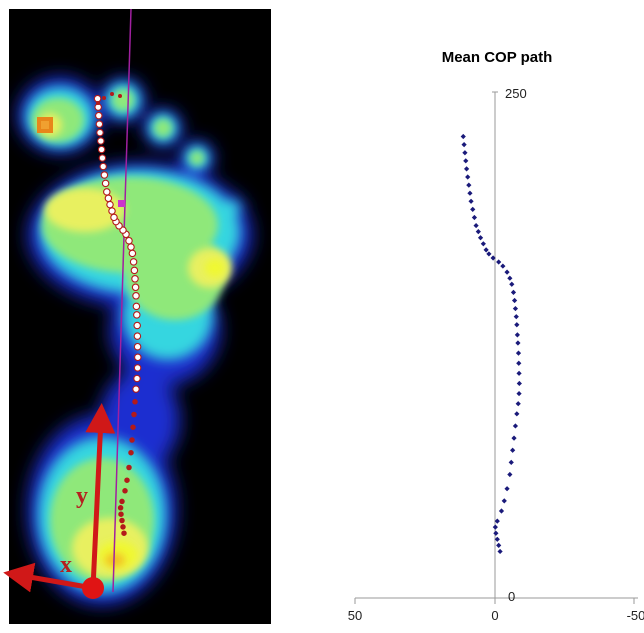  Describe the element at coordinates (516, 93) in the screenshot. I see `y-tick-label-250: 250` at that location.